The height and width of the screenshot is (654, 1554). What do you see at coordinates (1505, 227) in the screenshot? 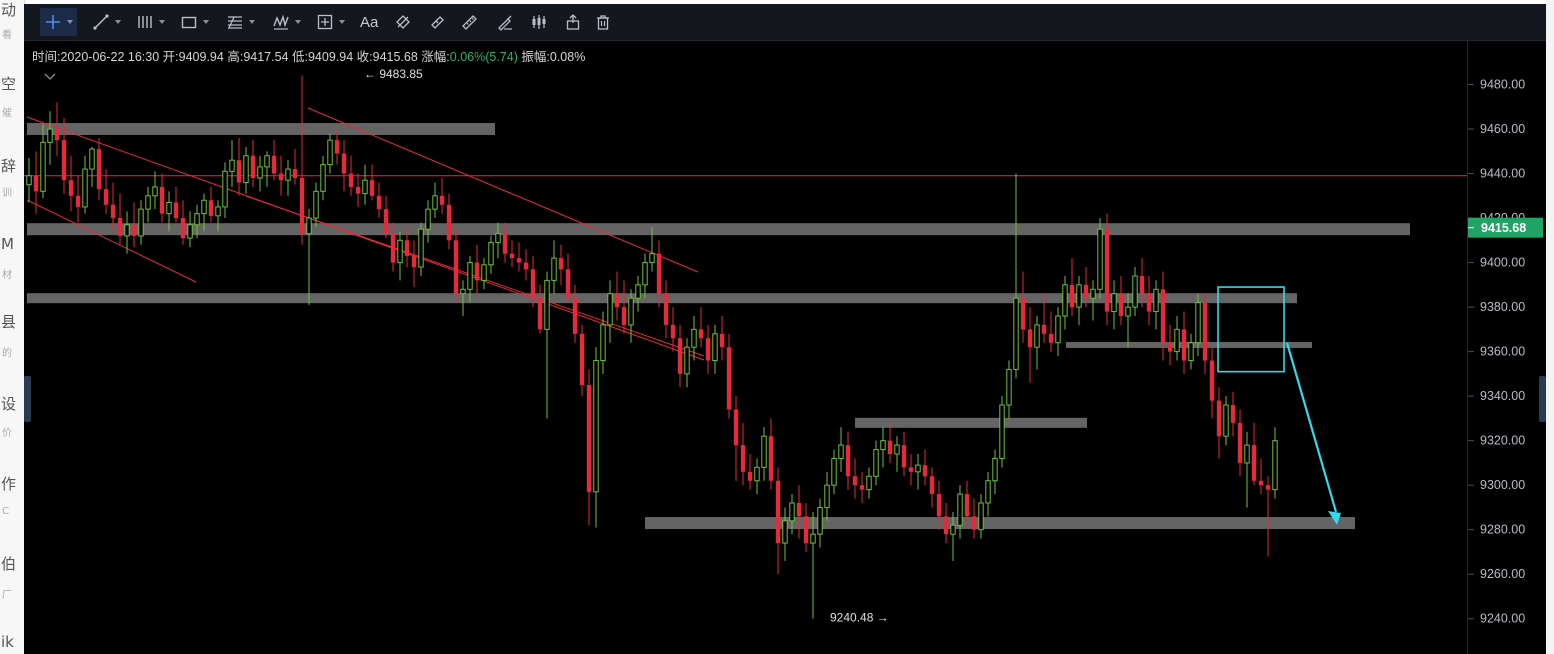
I see `last-price-tag` at bounding box center [1505, 227].